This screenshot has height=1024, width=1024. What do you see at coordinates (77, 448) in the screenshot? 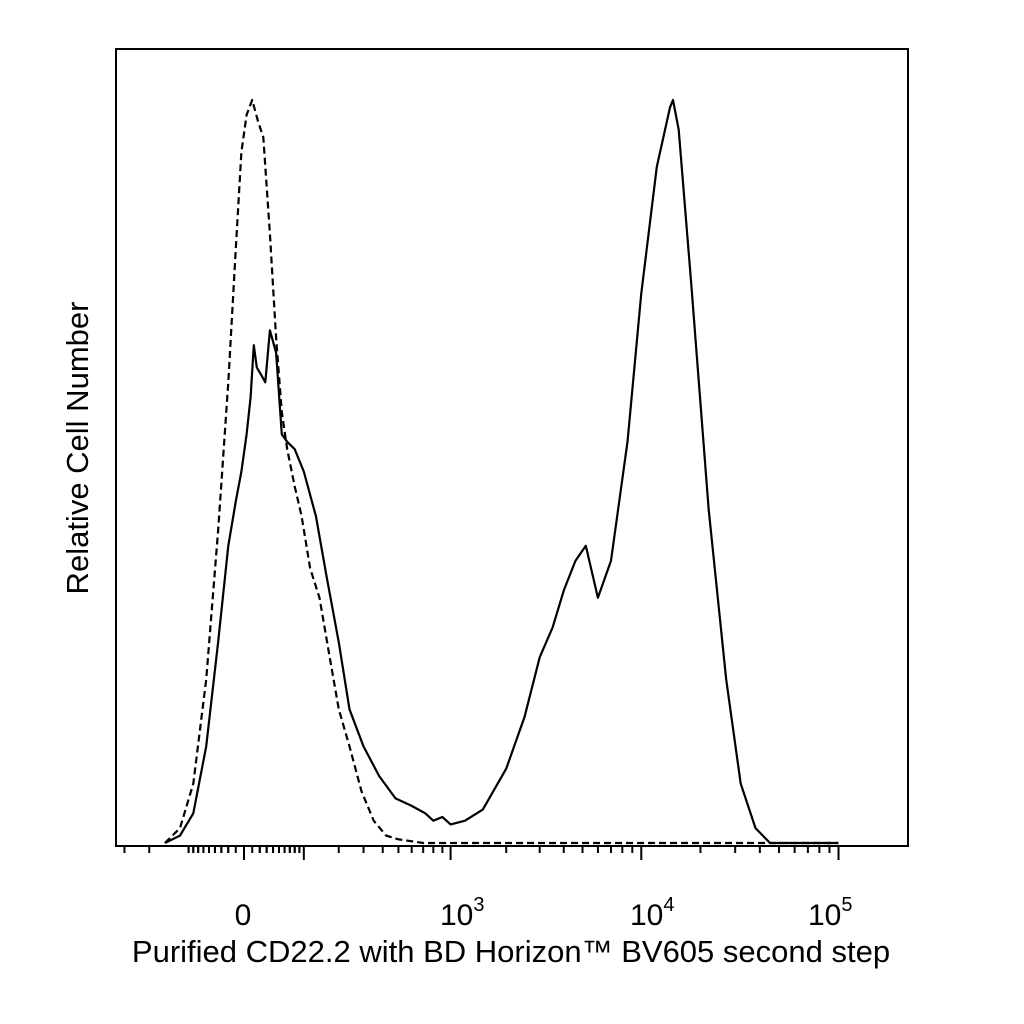
I see `y-axis-title: Relative Cell Number` at bounding box center [77, 448].